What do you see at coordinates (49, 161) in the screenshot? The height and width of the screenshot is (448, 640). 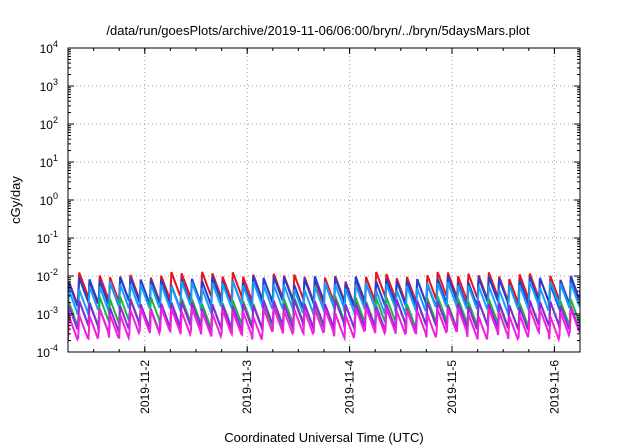 I see `y-tick-label: 10¹` at bounding box center [49, 161].